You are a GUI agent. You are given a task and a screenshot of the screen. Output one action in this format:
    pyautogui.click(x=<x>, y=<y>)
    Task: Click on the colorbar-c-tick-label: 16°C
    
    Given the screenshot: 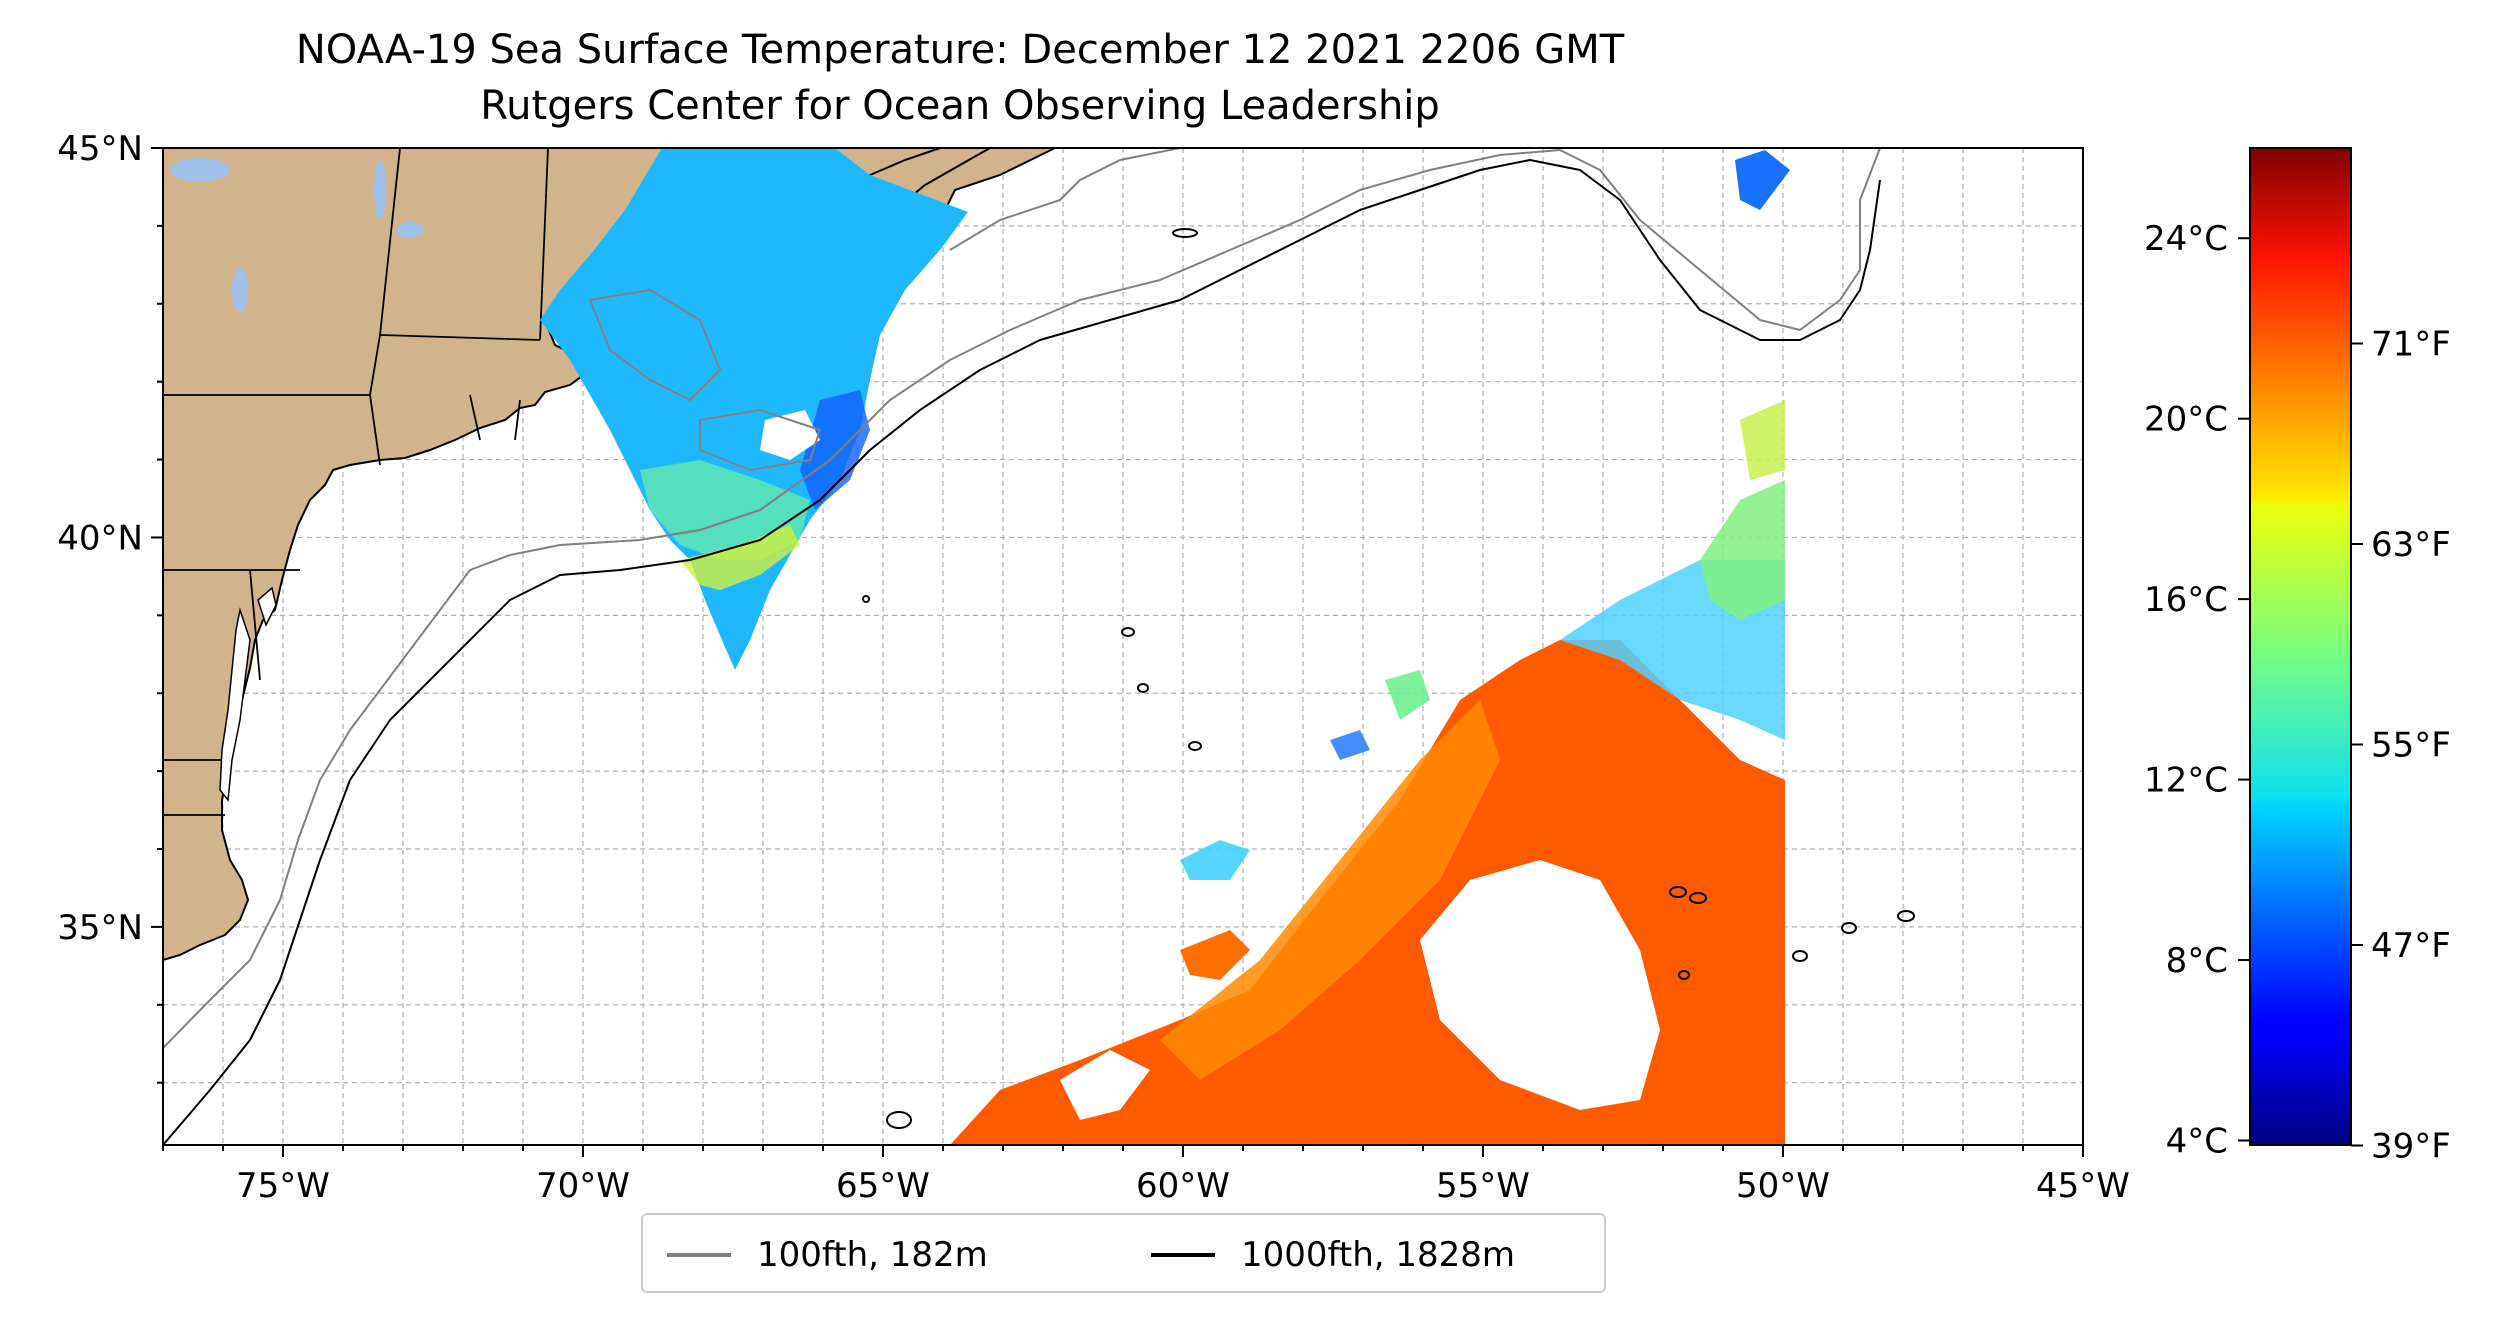 What is the action you would take?
    pyautogui.click(x=2186, y=600)
    